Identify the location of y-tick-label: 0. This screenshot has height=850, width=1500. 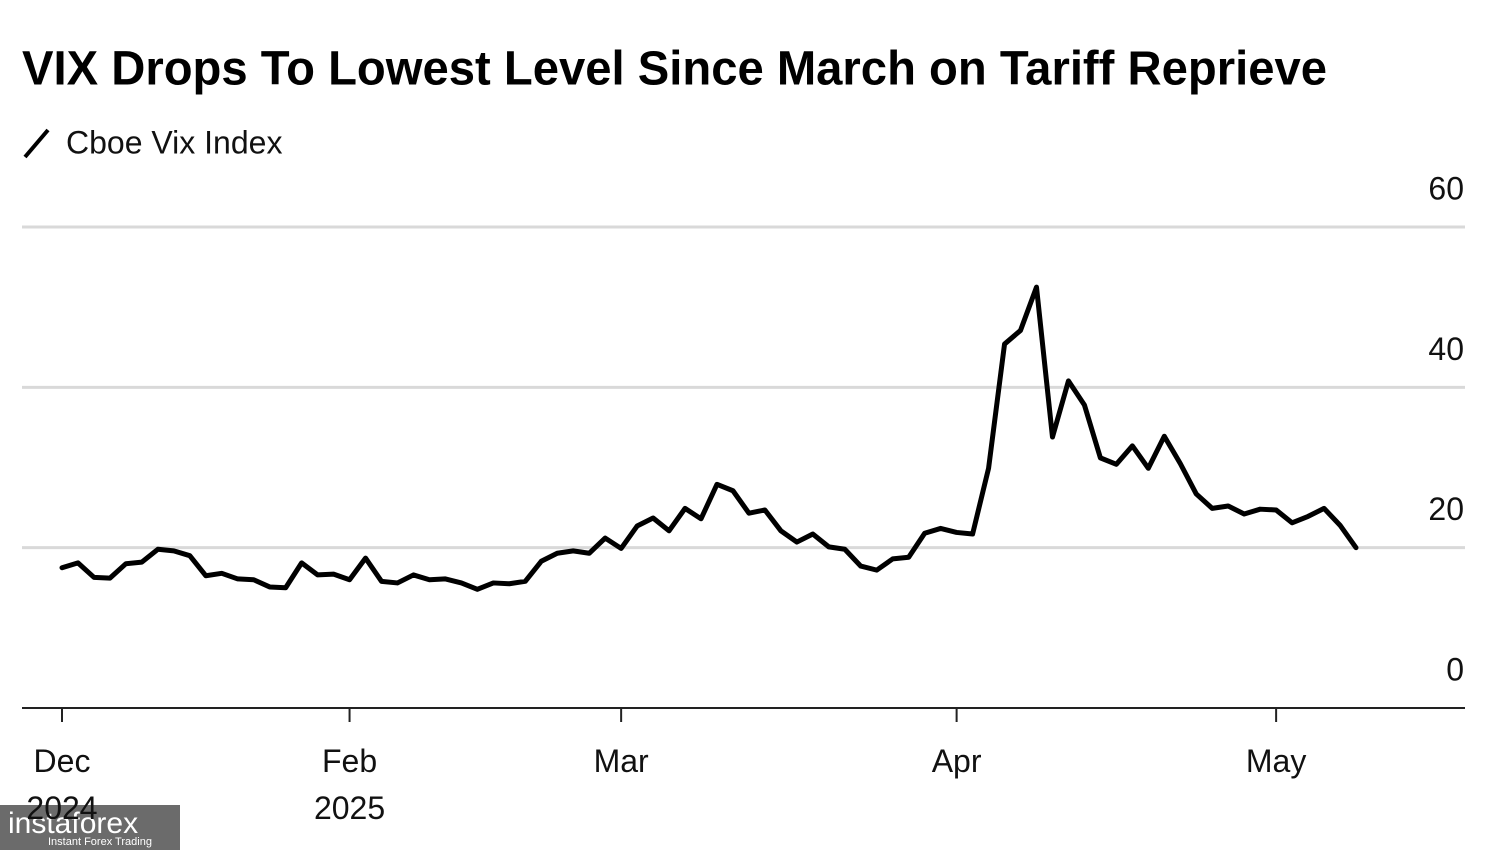
(1455, 669).